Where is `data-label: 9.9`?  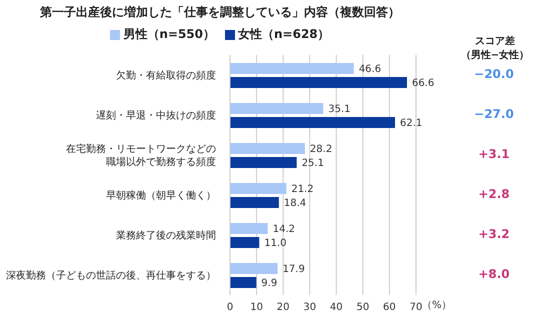
data-label: 9.9 is located at coordinates (269, 284).